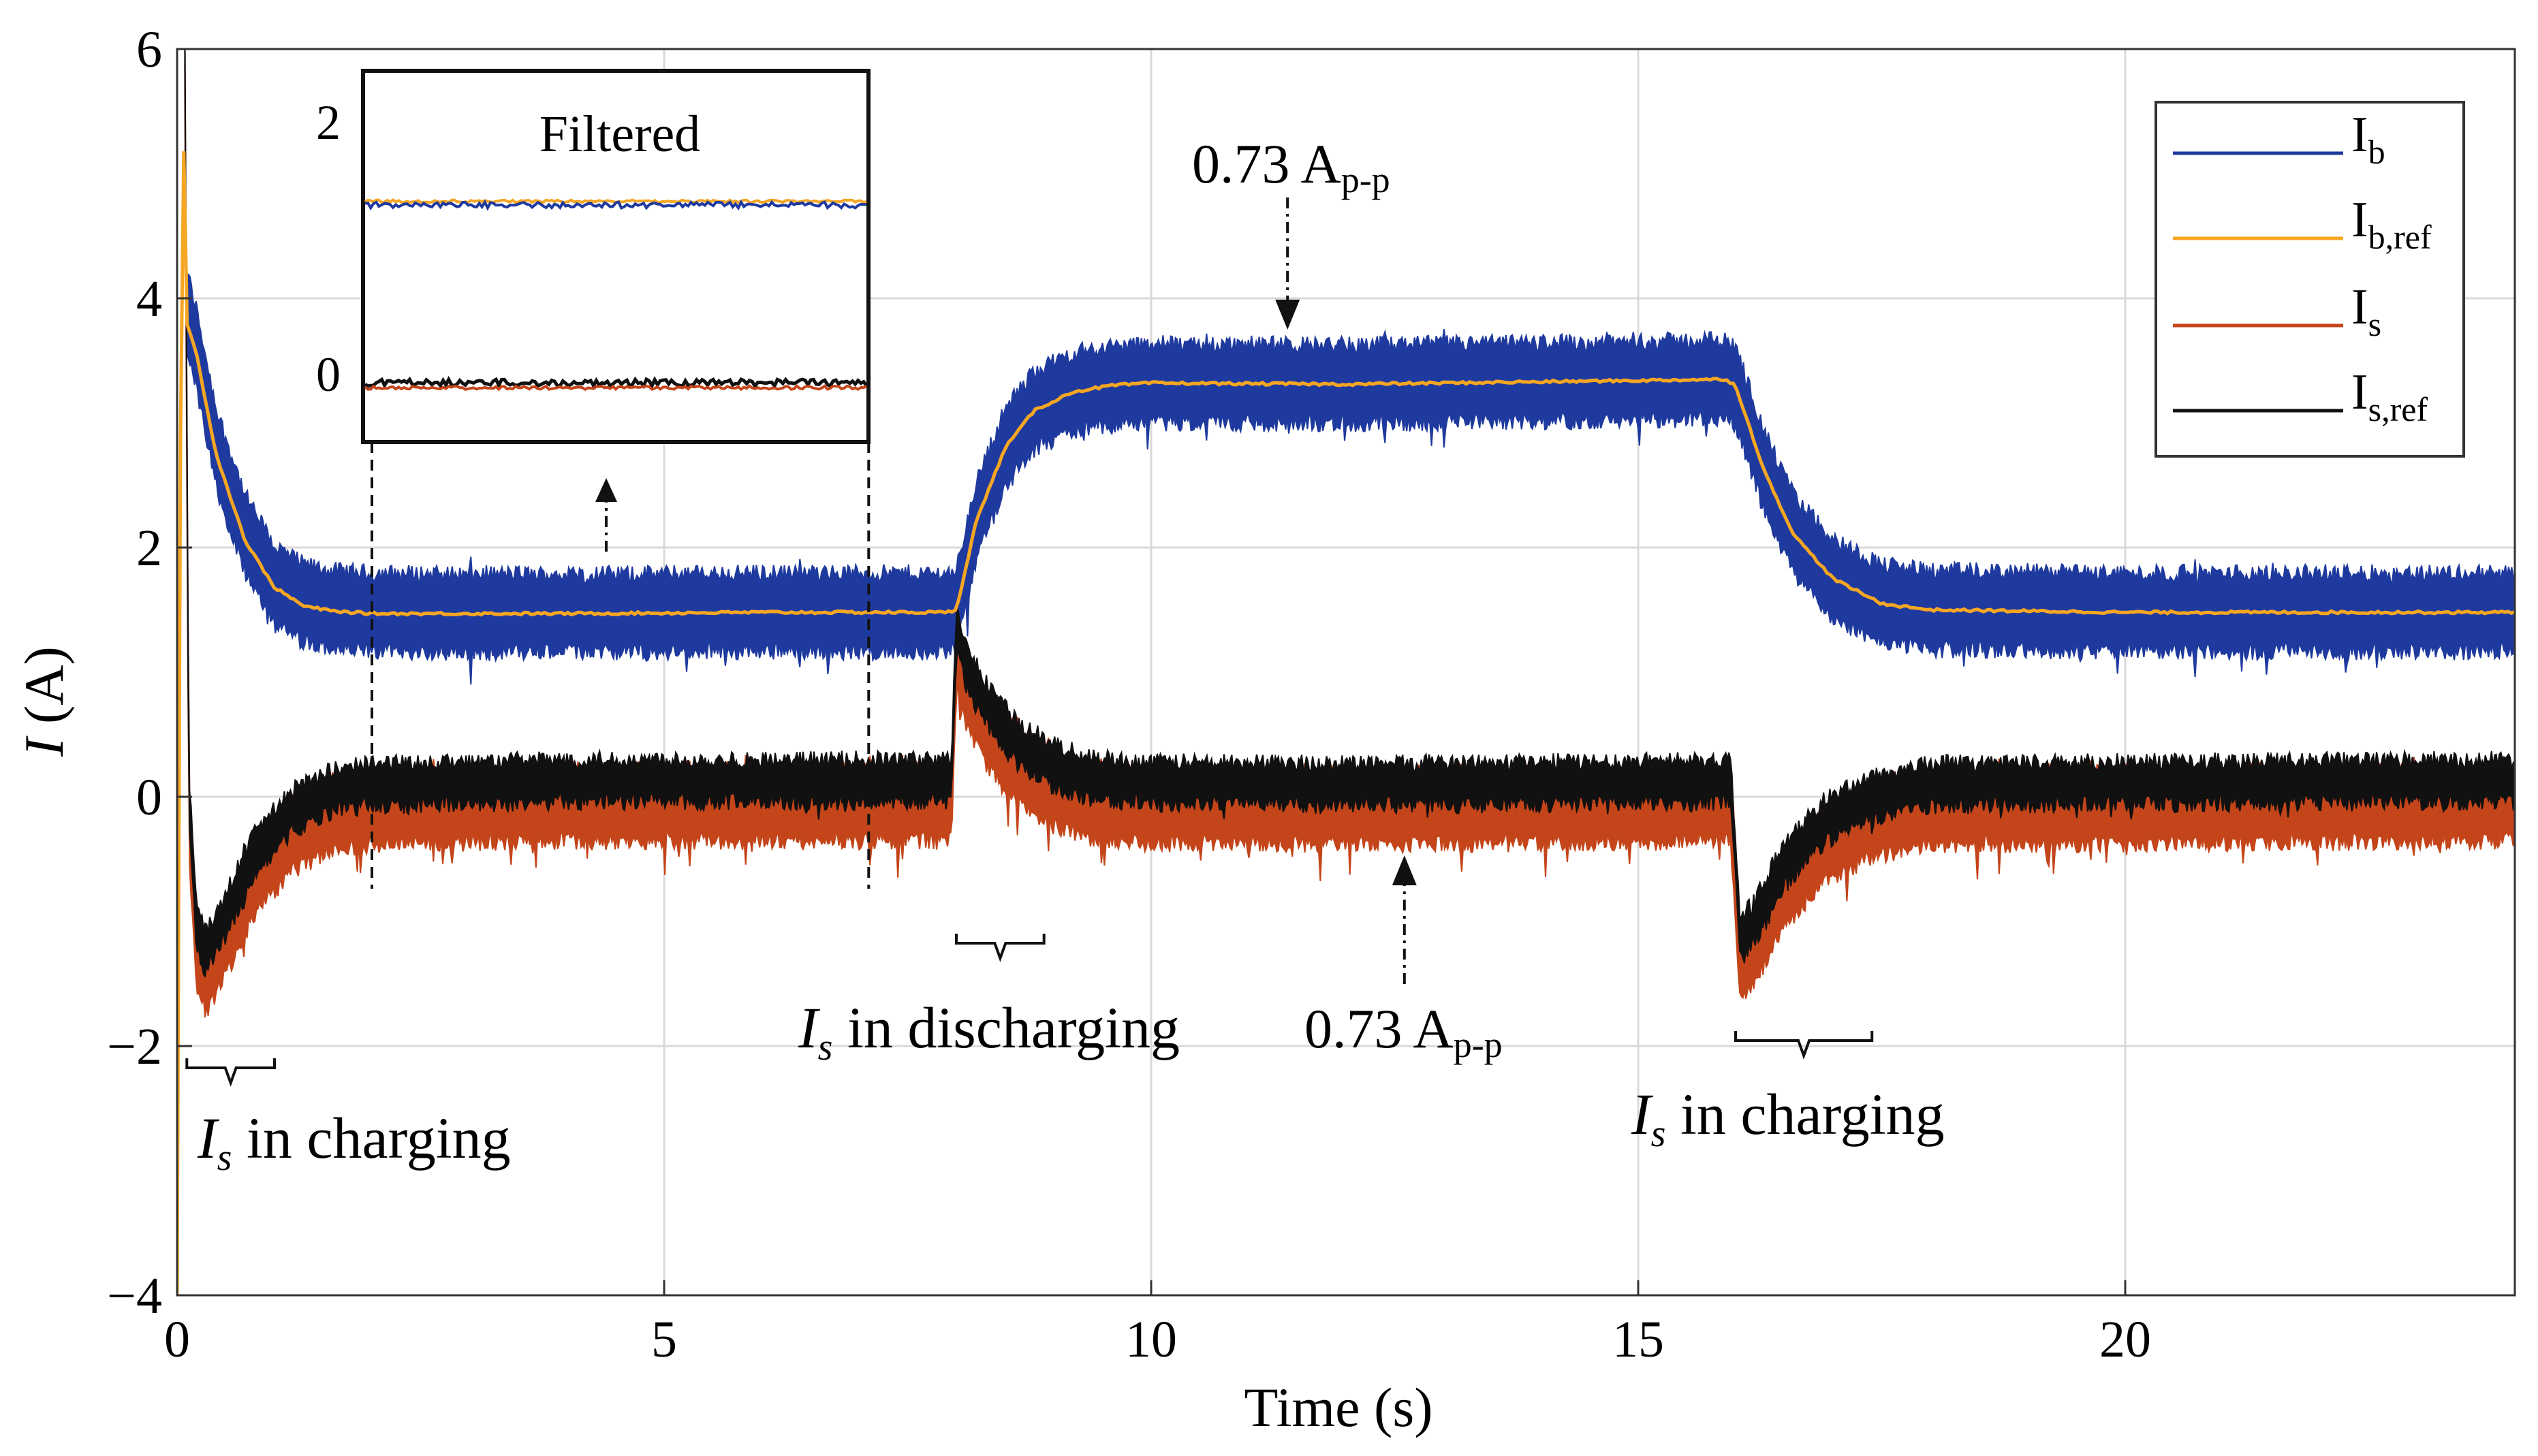  Describe the element at coordinates (2374, 324) in the screenshot. I see `legend-label-is-sub: s` at that location.